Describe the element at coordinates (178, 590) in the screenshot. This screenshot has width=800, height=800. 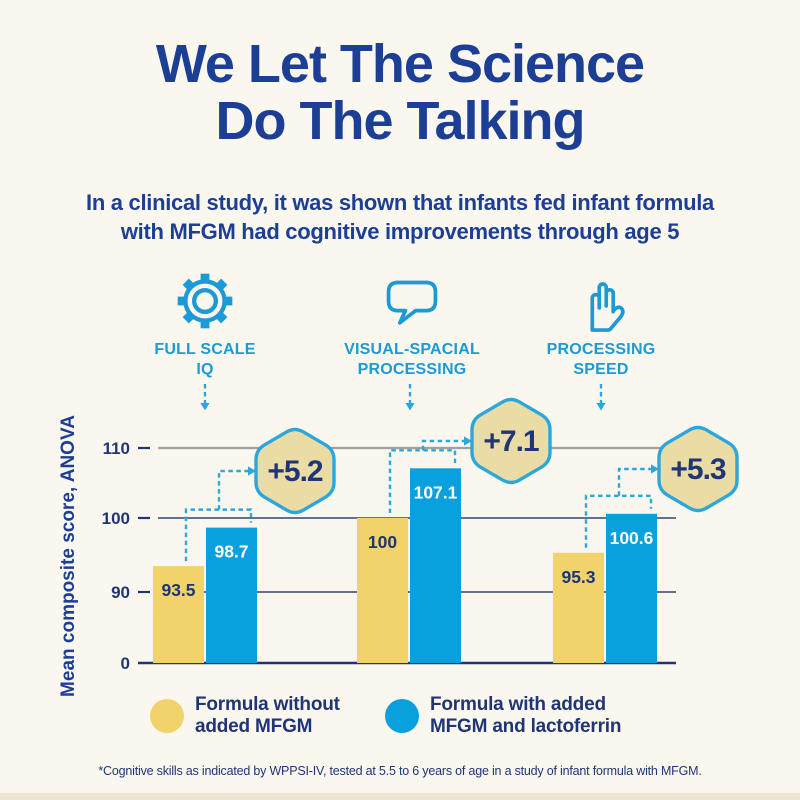
I see `bar-value-label-yellow-0: 93.5` at that location.